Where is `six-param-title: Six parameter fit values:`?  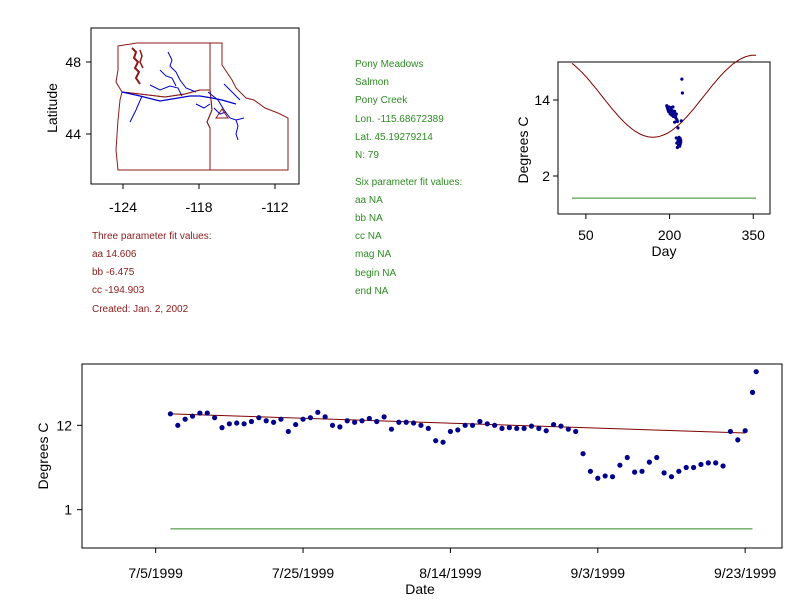 six-param-title: Six parameter fit values: is located at coordinates (409, 182).